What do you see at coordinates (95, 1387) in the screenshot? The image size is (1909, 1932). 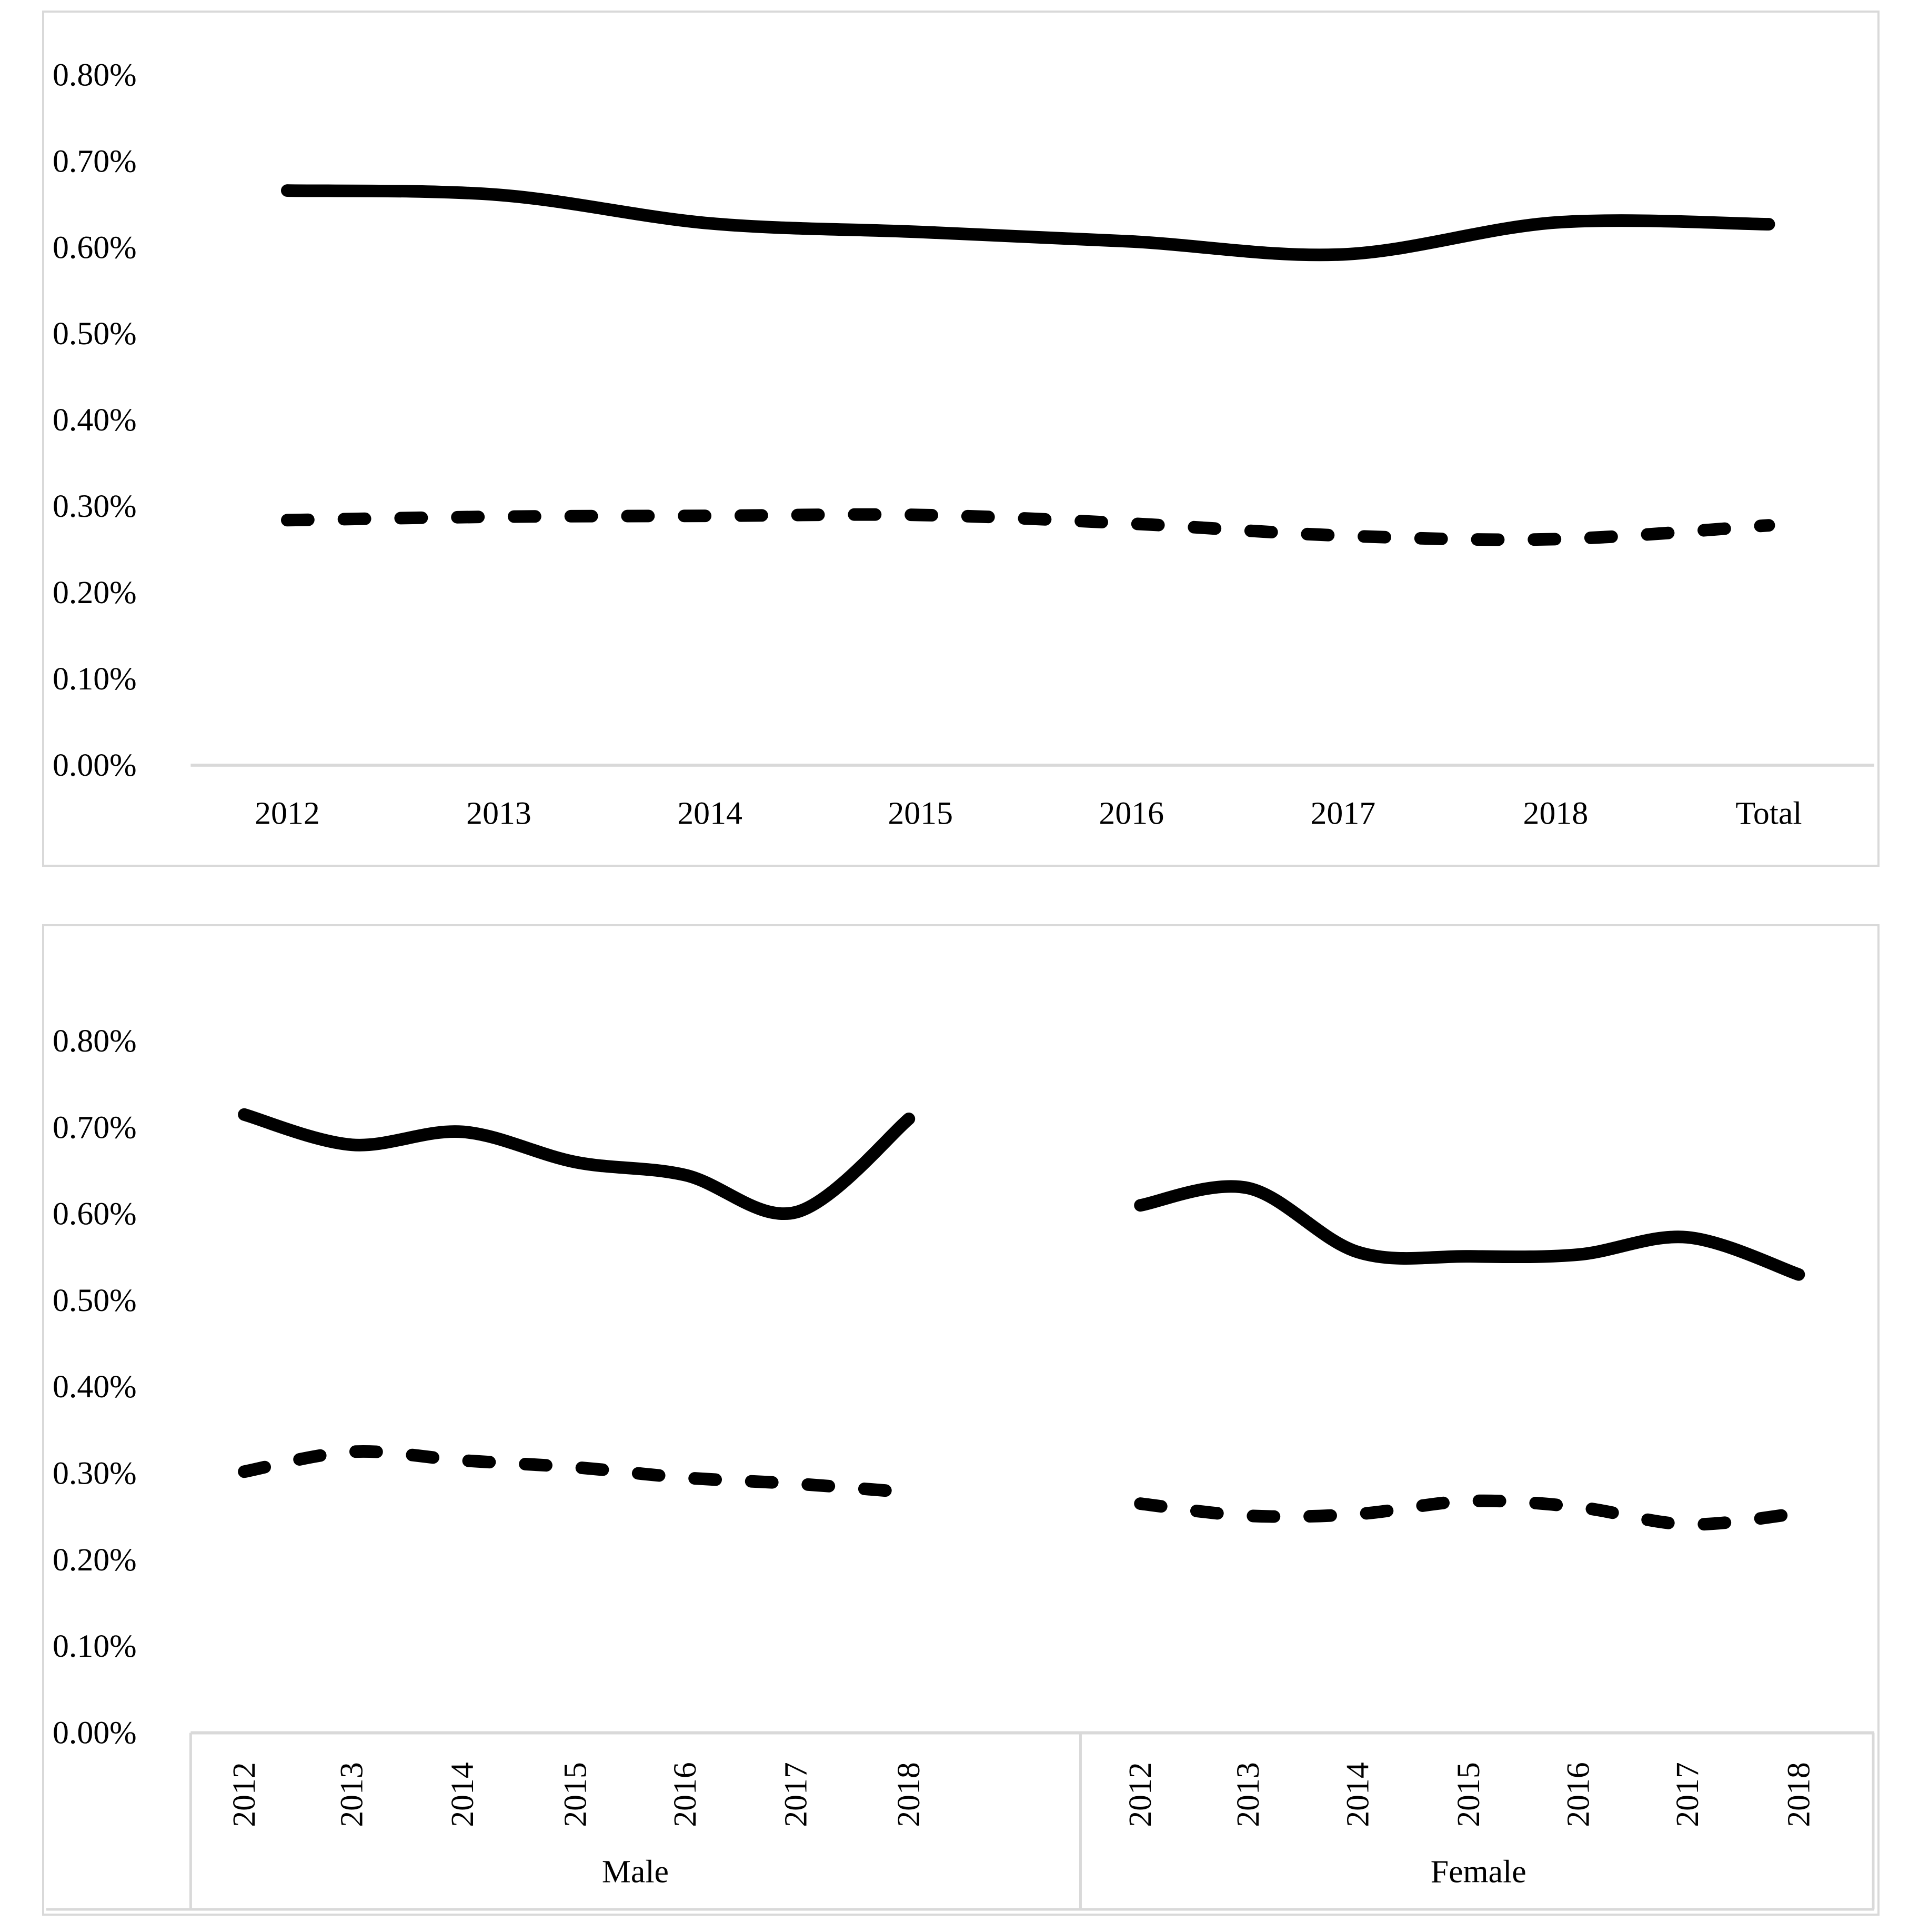 I see `by-sex-y-tick-label: 0.40%` at bounding box center [95, 1387].